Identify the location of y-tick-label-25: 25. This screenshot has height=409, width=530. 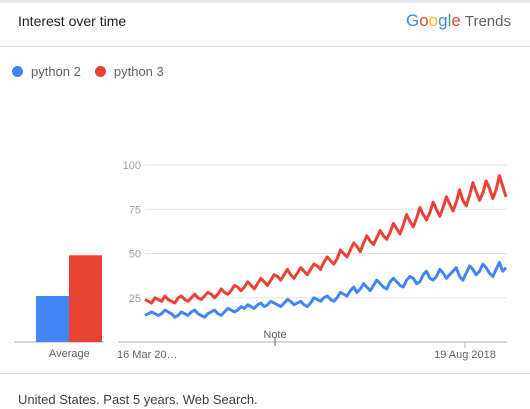
(135, 299).